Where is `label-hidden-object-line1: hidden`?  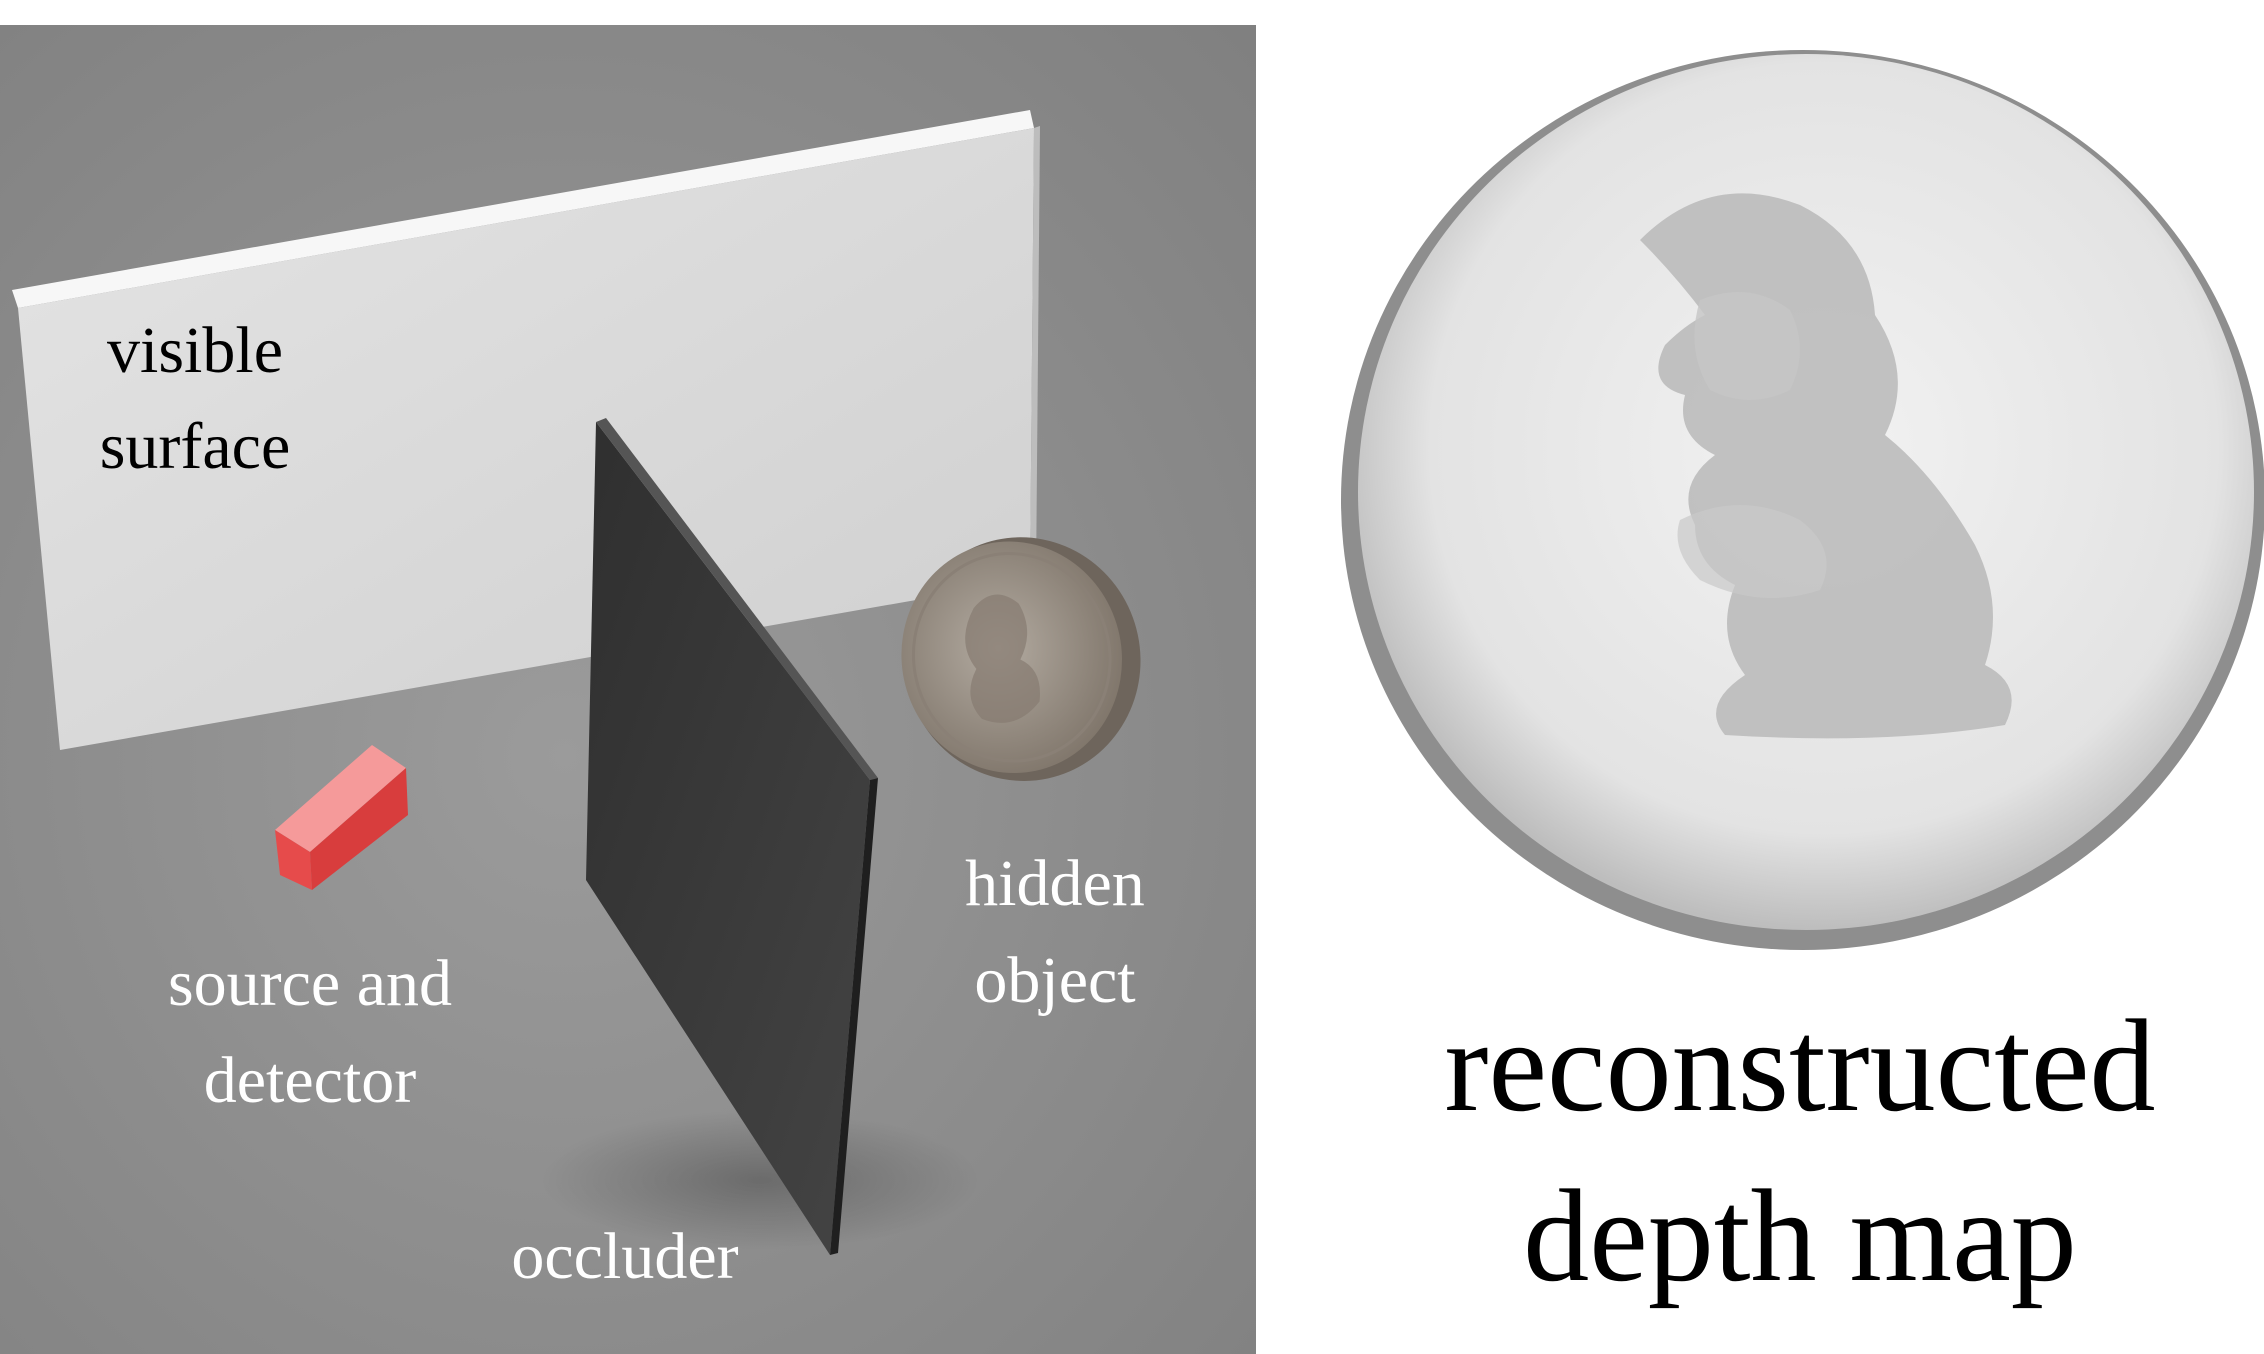
label-hidden-object-line1: hidden is located at coordinates (1055, 883).